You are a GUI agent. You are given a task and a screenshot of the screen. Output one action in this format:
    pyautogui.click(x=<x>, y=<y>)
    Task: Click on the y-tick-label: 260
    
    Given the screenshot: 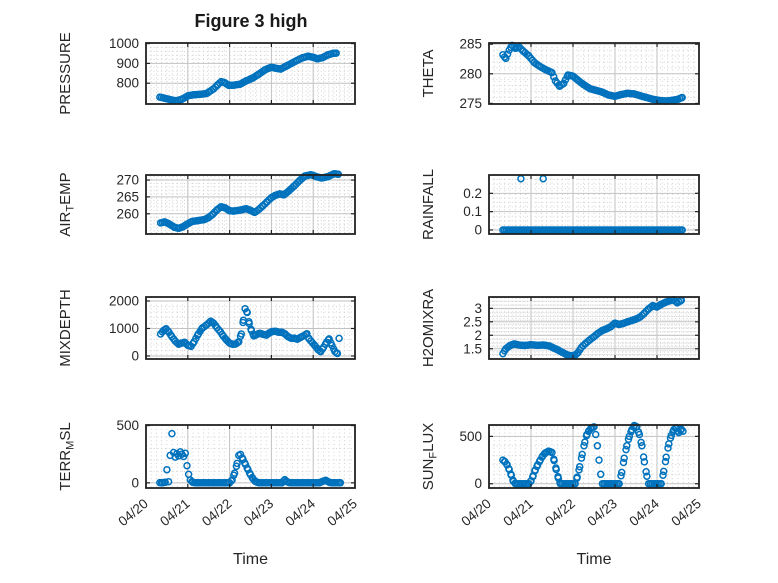 What is the action you would take?
    pyautogui.click(x=127, y=213)
    